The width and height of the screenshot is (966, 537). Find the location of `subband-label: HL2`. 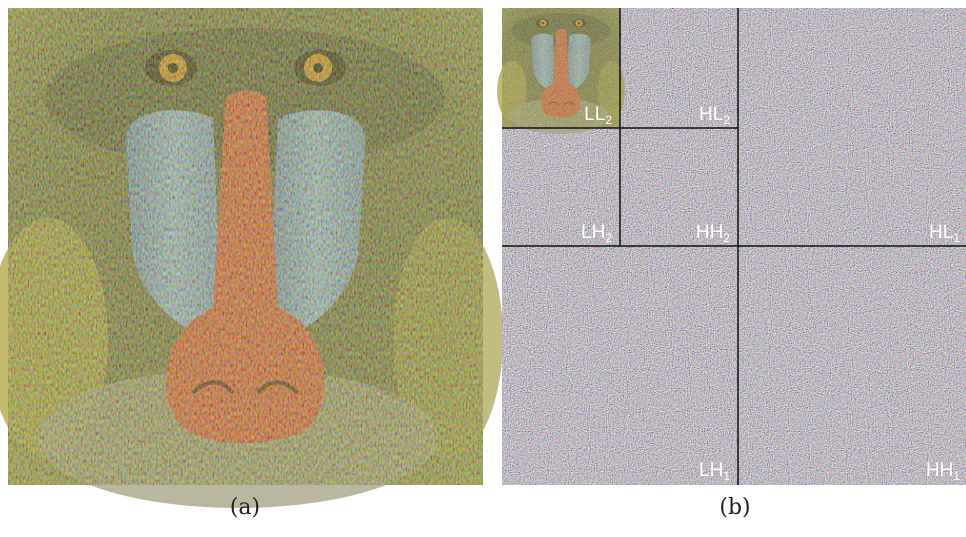

subband-label: HL2 is located at coordinates (714, 115).